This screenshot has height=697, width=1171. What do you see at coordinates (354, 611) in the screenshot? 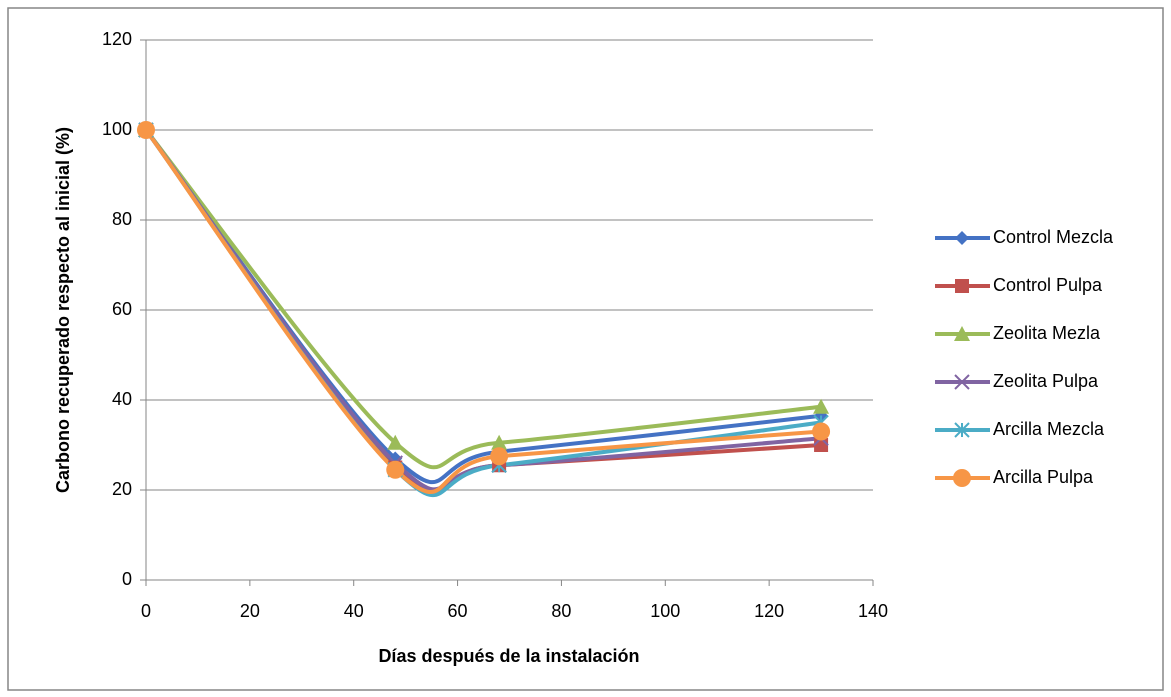
I see `x-tick-label: 40` at bounding box center [354, 611].